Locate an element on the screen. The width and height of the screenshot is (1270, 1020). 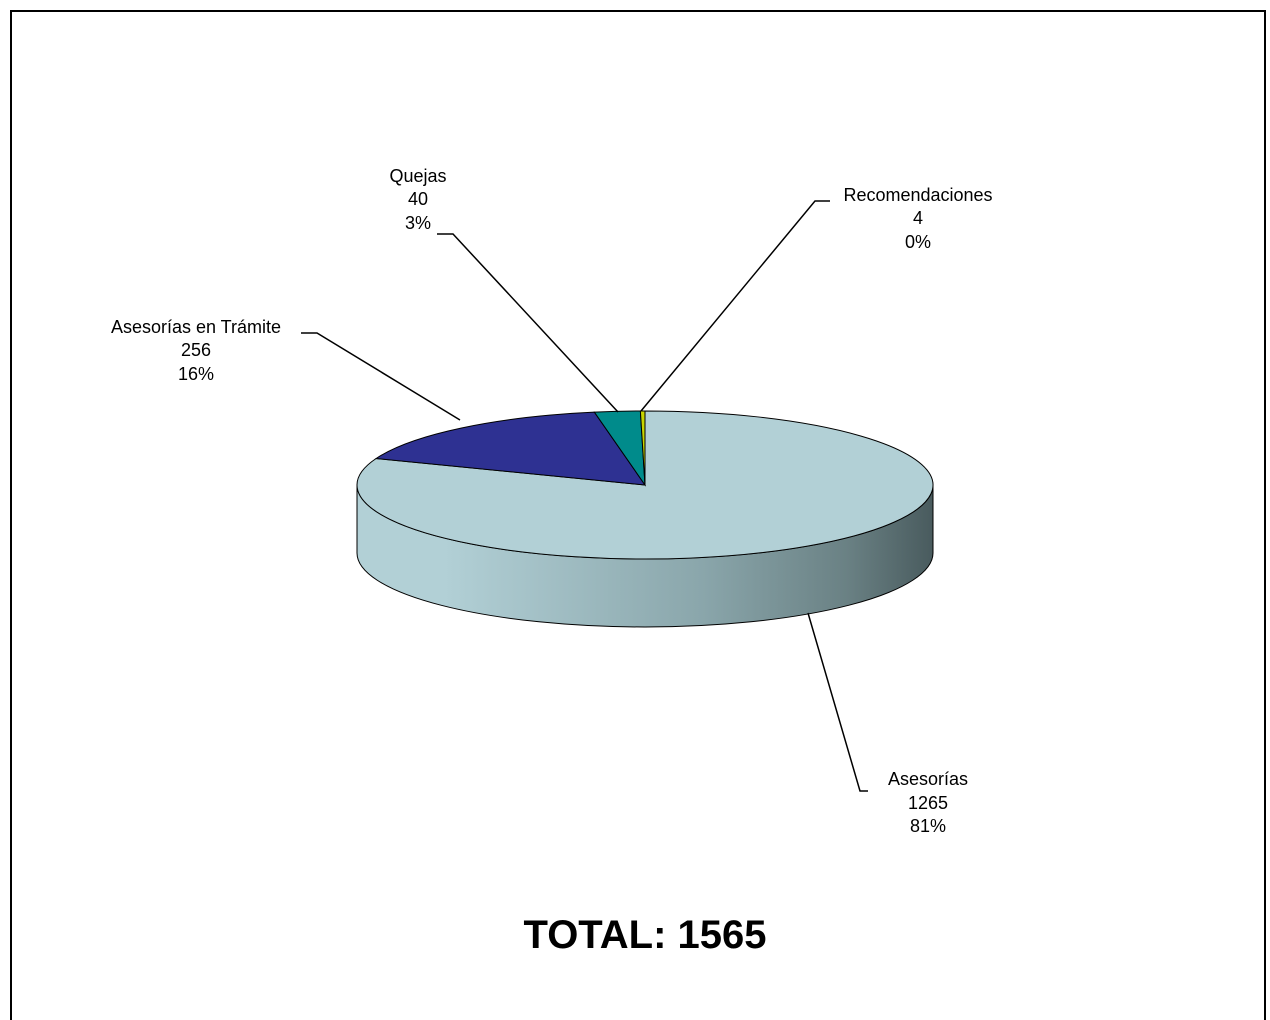
pie-group is located at coordinates (645, 519).